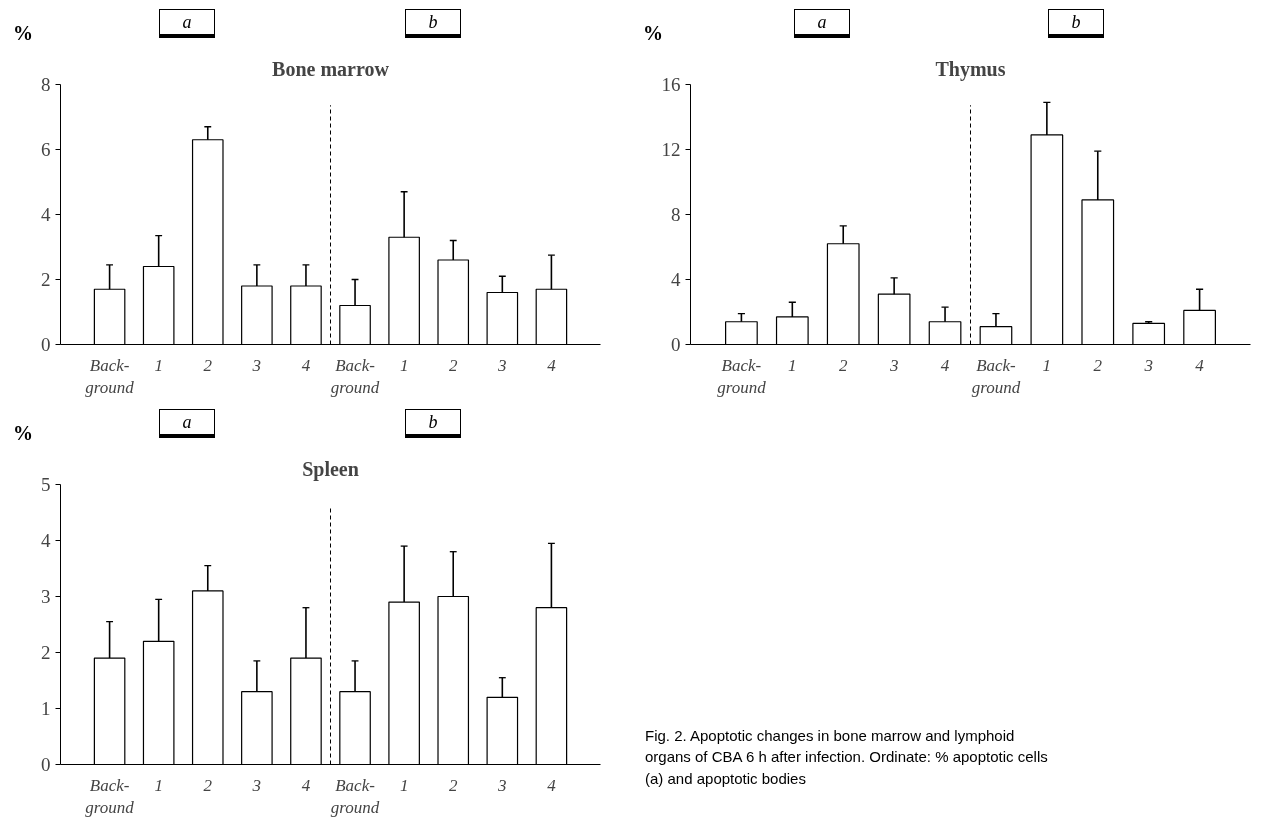 This screenshot has width=1279, height=832. I want to click on y-tick-label: 12, so click(671, 149).